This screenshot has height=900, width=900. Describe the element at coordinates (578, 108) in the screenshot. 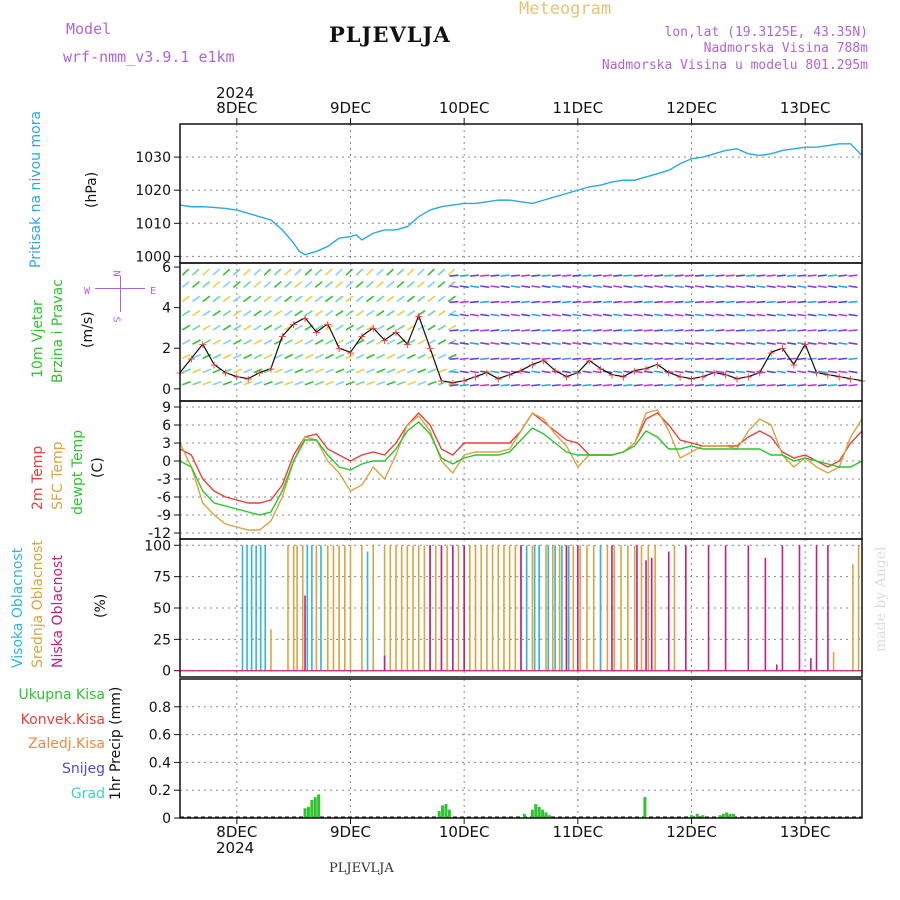

I see `top-day-label: 11DEC` at that location.